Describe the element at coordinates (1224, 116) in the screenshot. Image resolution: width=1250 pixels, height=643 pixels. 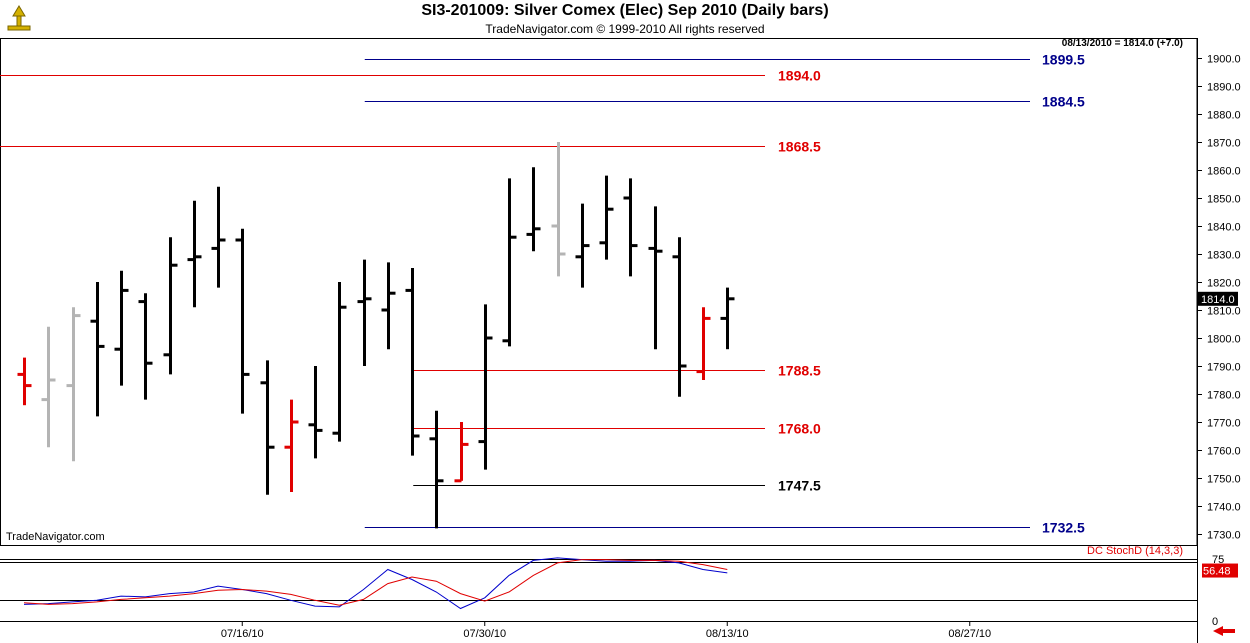
I see `price-tick-label: 1880.0` at that location.